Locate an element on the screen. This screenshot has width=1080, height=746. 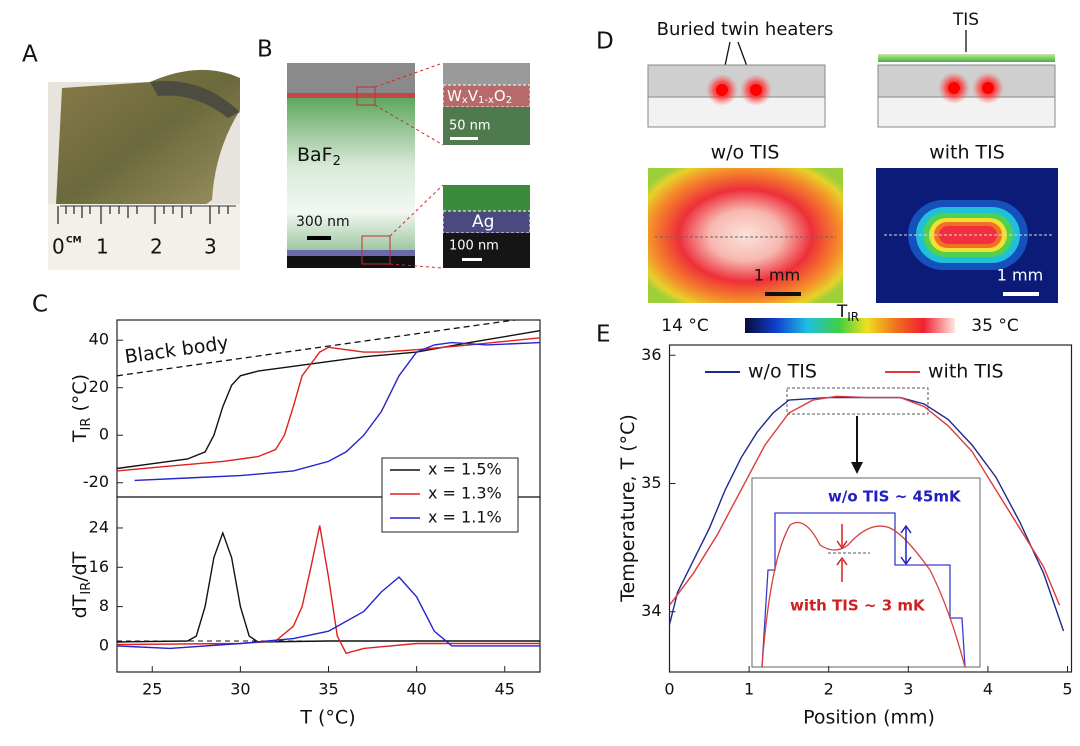
x-tick-label: 1 is located at coordinates (749, 689).